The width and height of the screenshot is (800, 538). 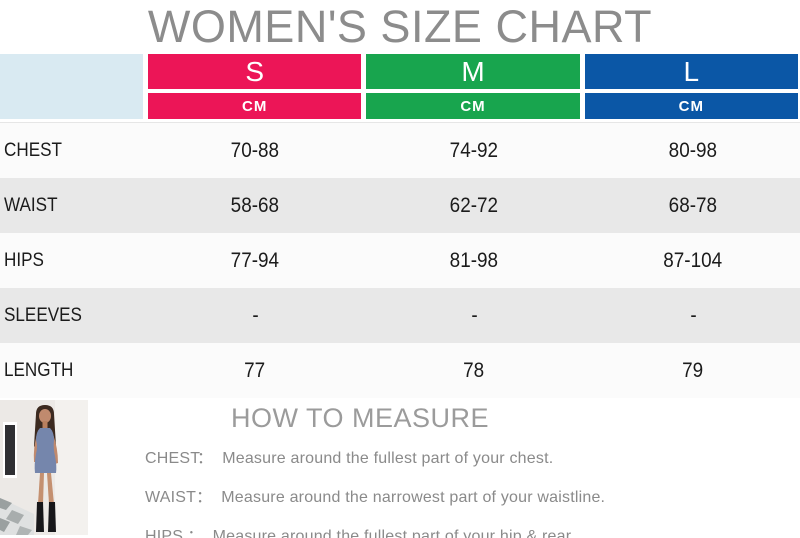 I want to click on value-cell: 58-68, so click(x=255, y=205).